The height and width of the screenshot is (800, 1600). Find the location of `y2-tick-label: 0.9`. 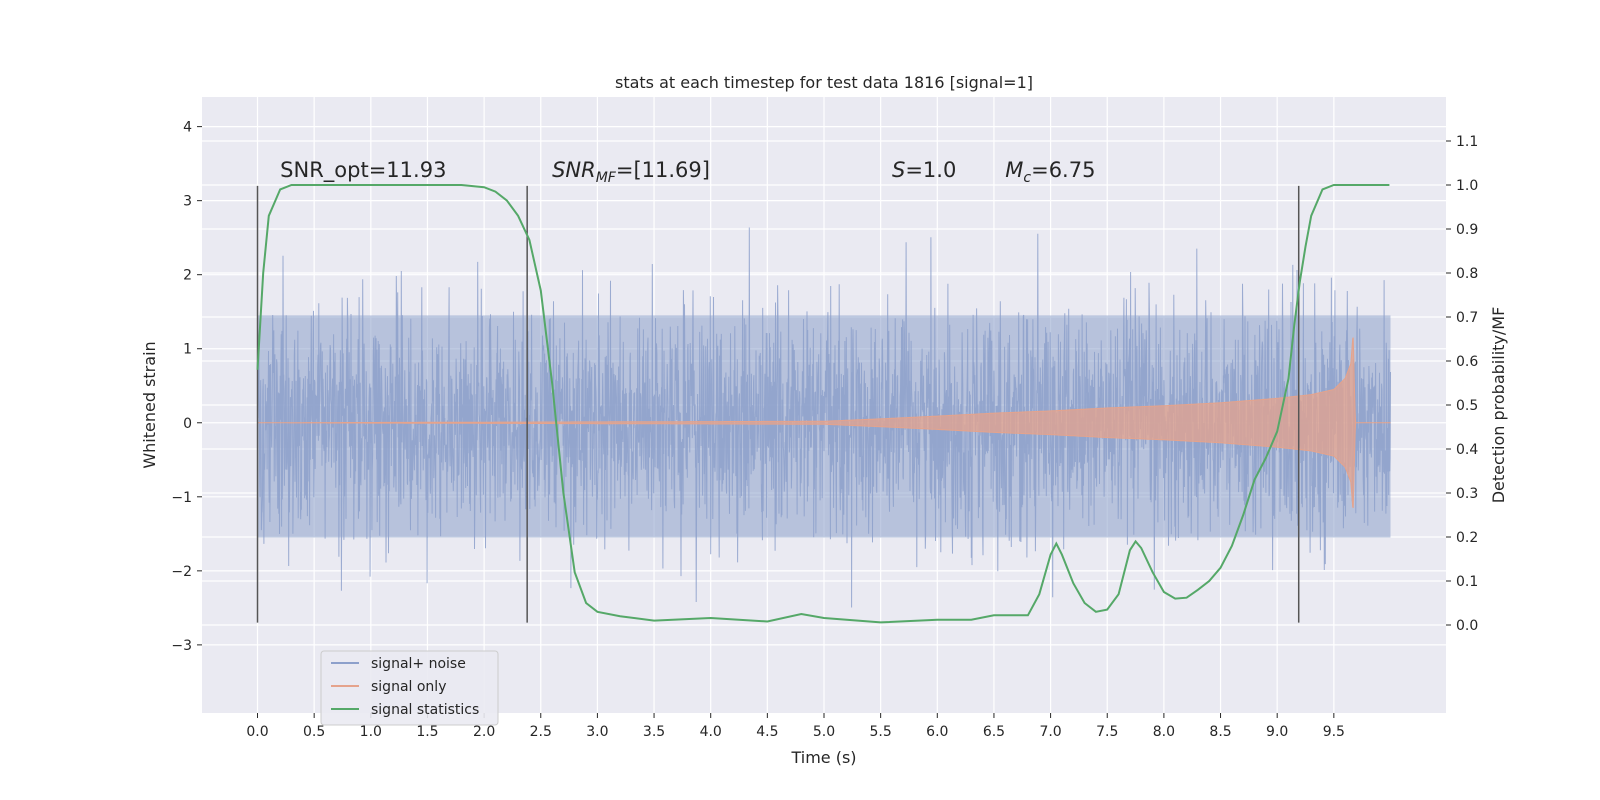

y2-tick-label: 0.9 is located at coordinates (1467, 230).